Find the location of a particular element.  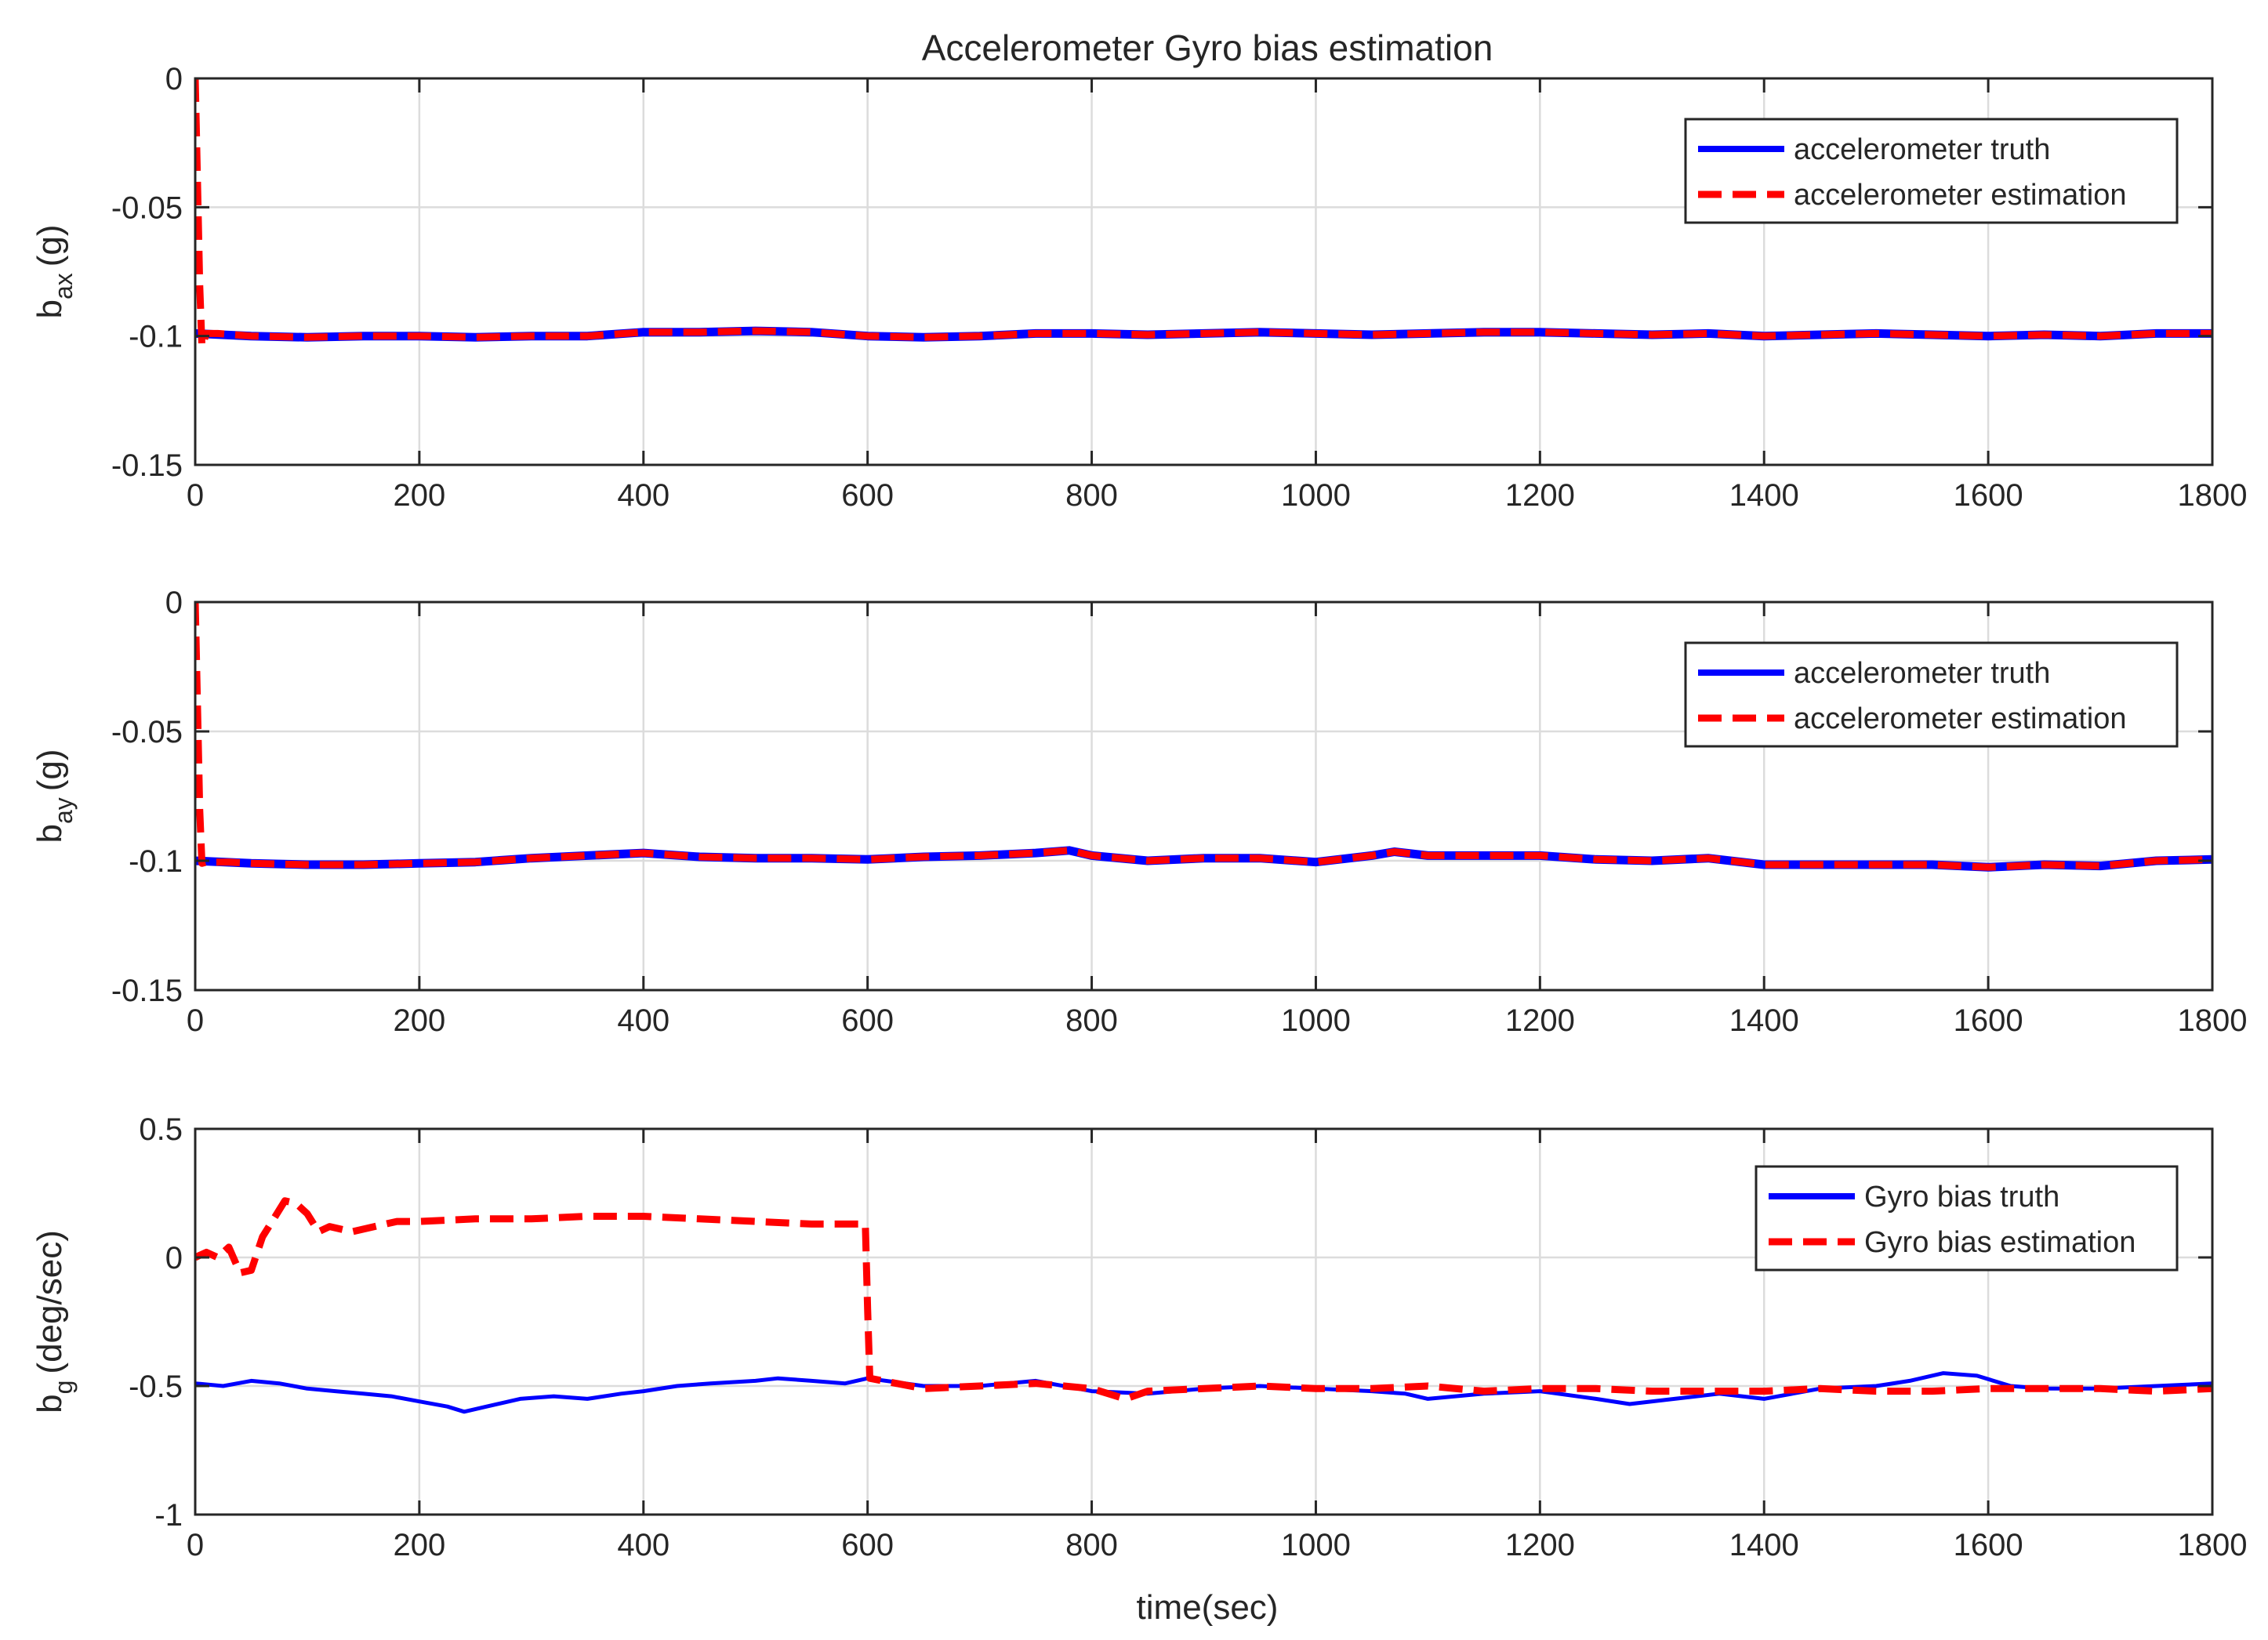

legend: Gyro bias truth Gyro bias estimation is located at coordinates (1967, 1218).